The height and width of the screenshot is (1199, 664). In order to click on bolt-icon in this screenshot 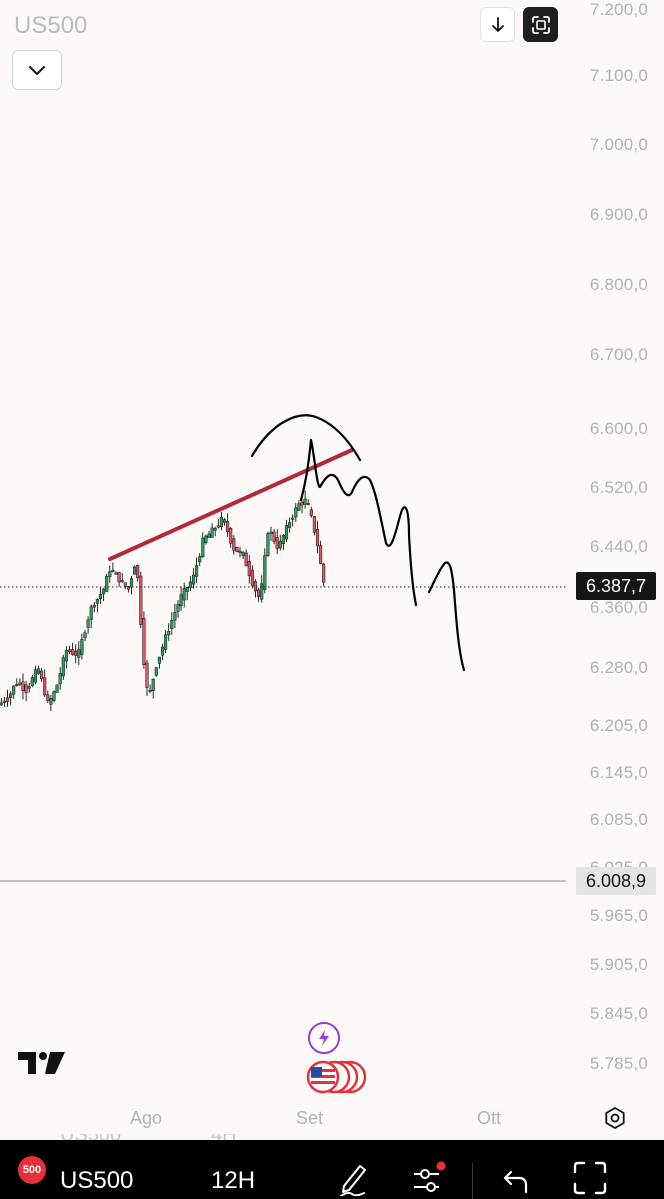, I will do `click(324, 1038)`.